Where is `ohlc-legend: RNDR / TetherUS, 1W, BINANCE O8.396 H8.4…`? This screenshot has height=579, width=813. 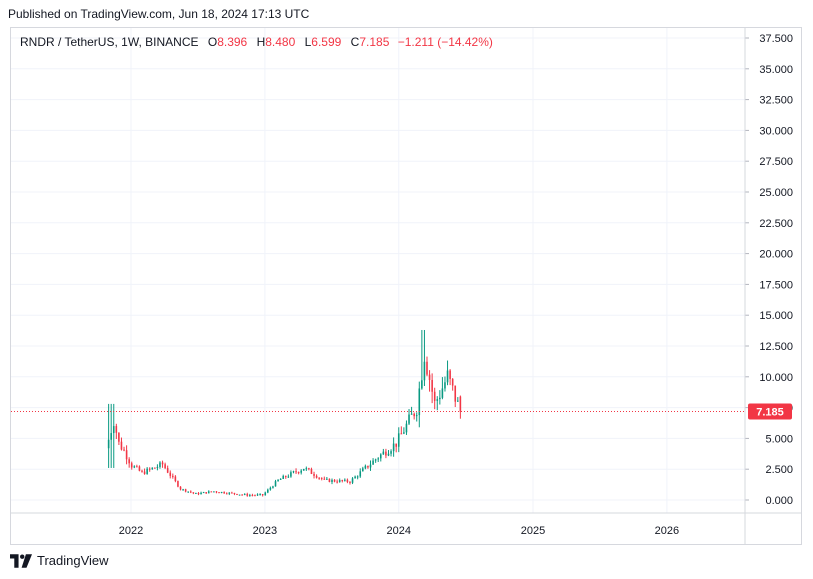
ohlc-legend: RNDR / TetherUS, 1W, BINANCE O8.396 H8.4… is located at coordinates (256, 42).